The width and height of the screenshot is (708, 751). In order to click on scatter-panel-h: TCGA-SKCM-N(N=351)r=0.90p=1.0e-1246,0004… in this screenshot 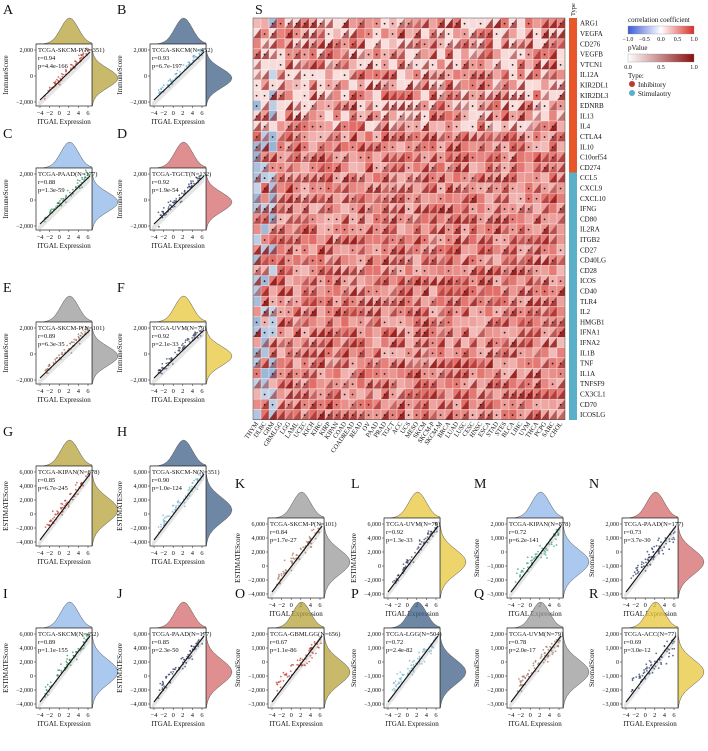, I will do `click(174, 495)`.